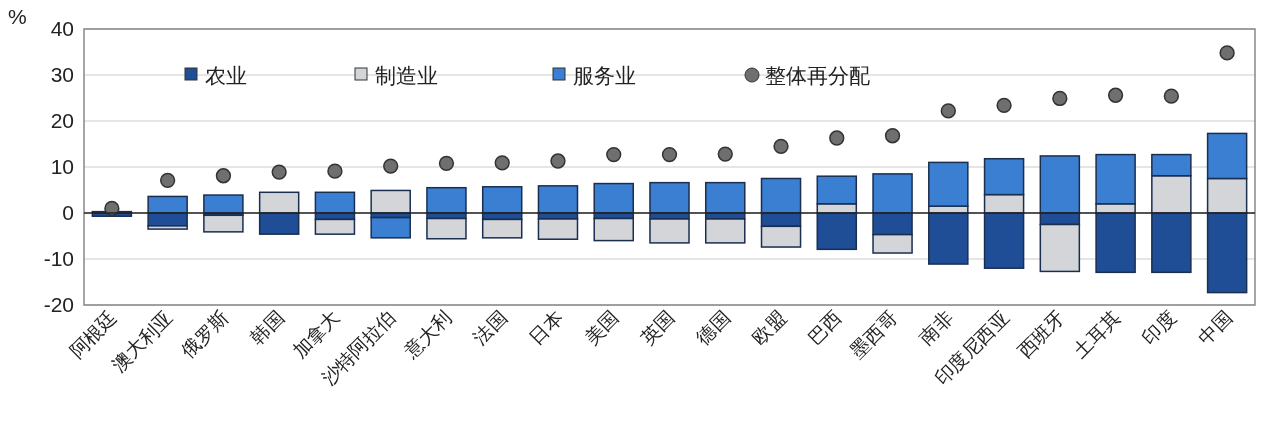 This screenshot has width=1267, height=438. I want to click on x-tick-label: 韩国, so click(266, 327).